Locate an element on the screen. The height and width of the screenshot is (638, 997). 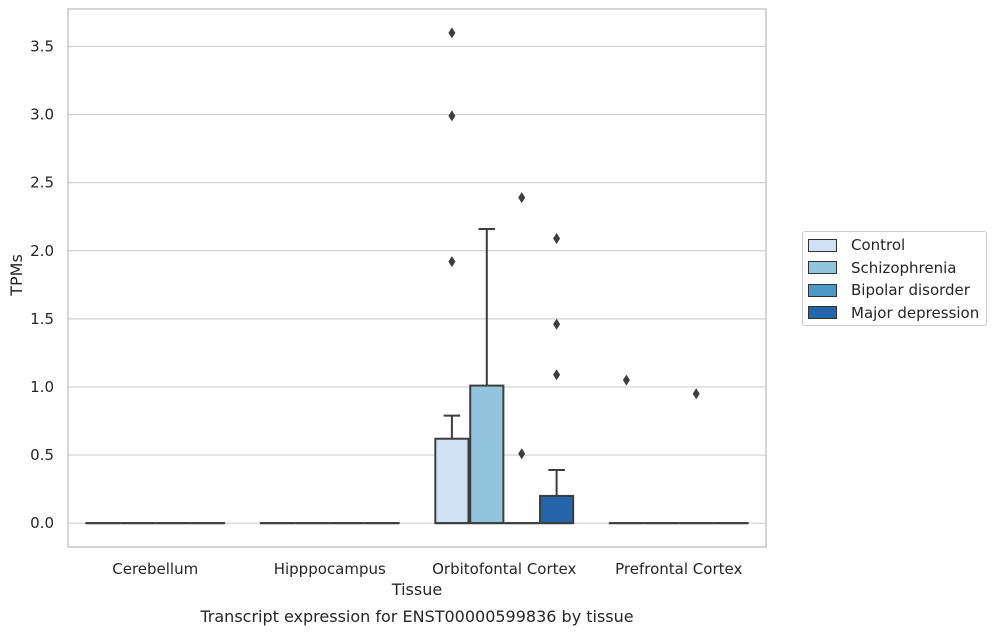
x-tick-label: Prefrontal Cortex is located at coordinates (678, 569).